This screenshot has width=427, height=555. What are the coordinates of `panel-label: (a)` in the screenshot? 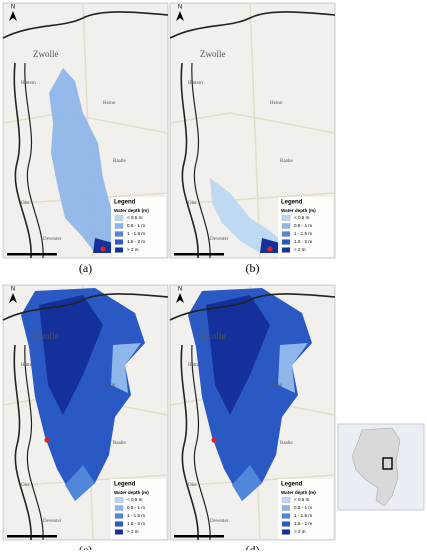 It's located at (85, 268).